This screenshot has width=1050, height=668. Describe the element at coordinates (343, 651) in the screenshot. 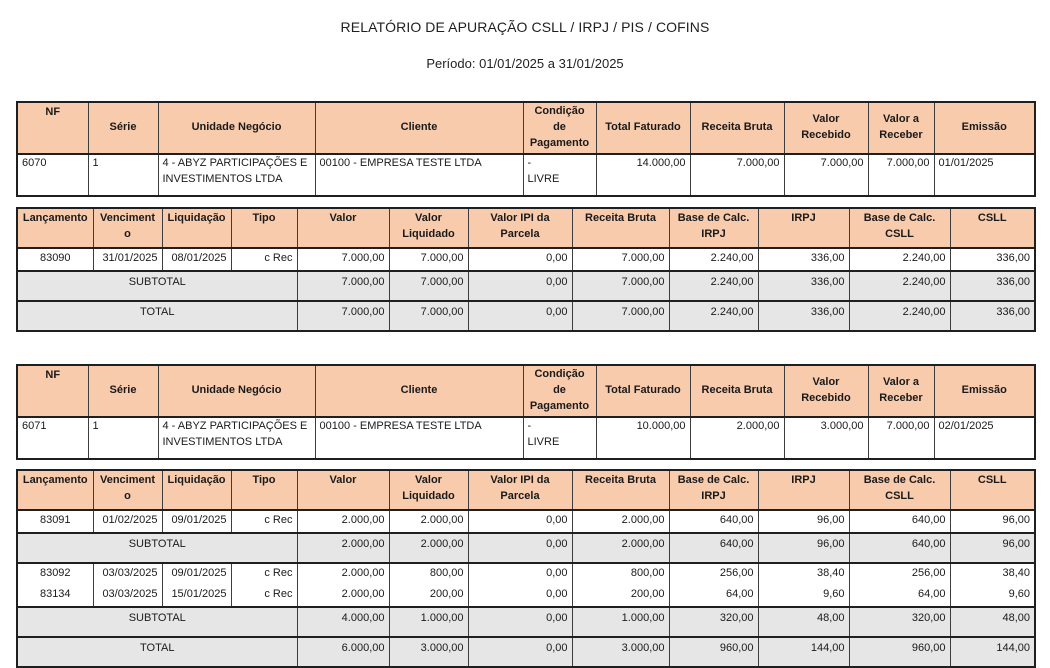

I see `cell-valor: 6.000,00` at that location.